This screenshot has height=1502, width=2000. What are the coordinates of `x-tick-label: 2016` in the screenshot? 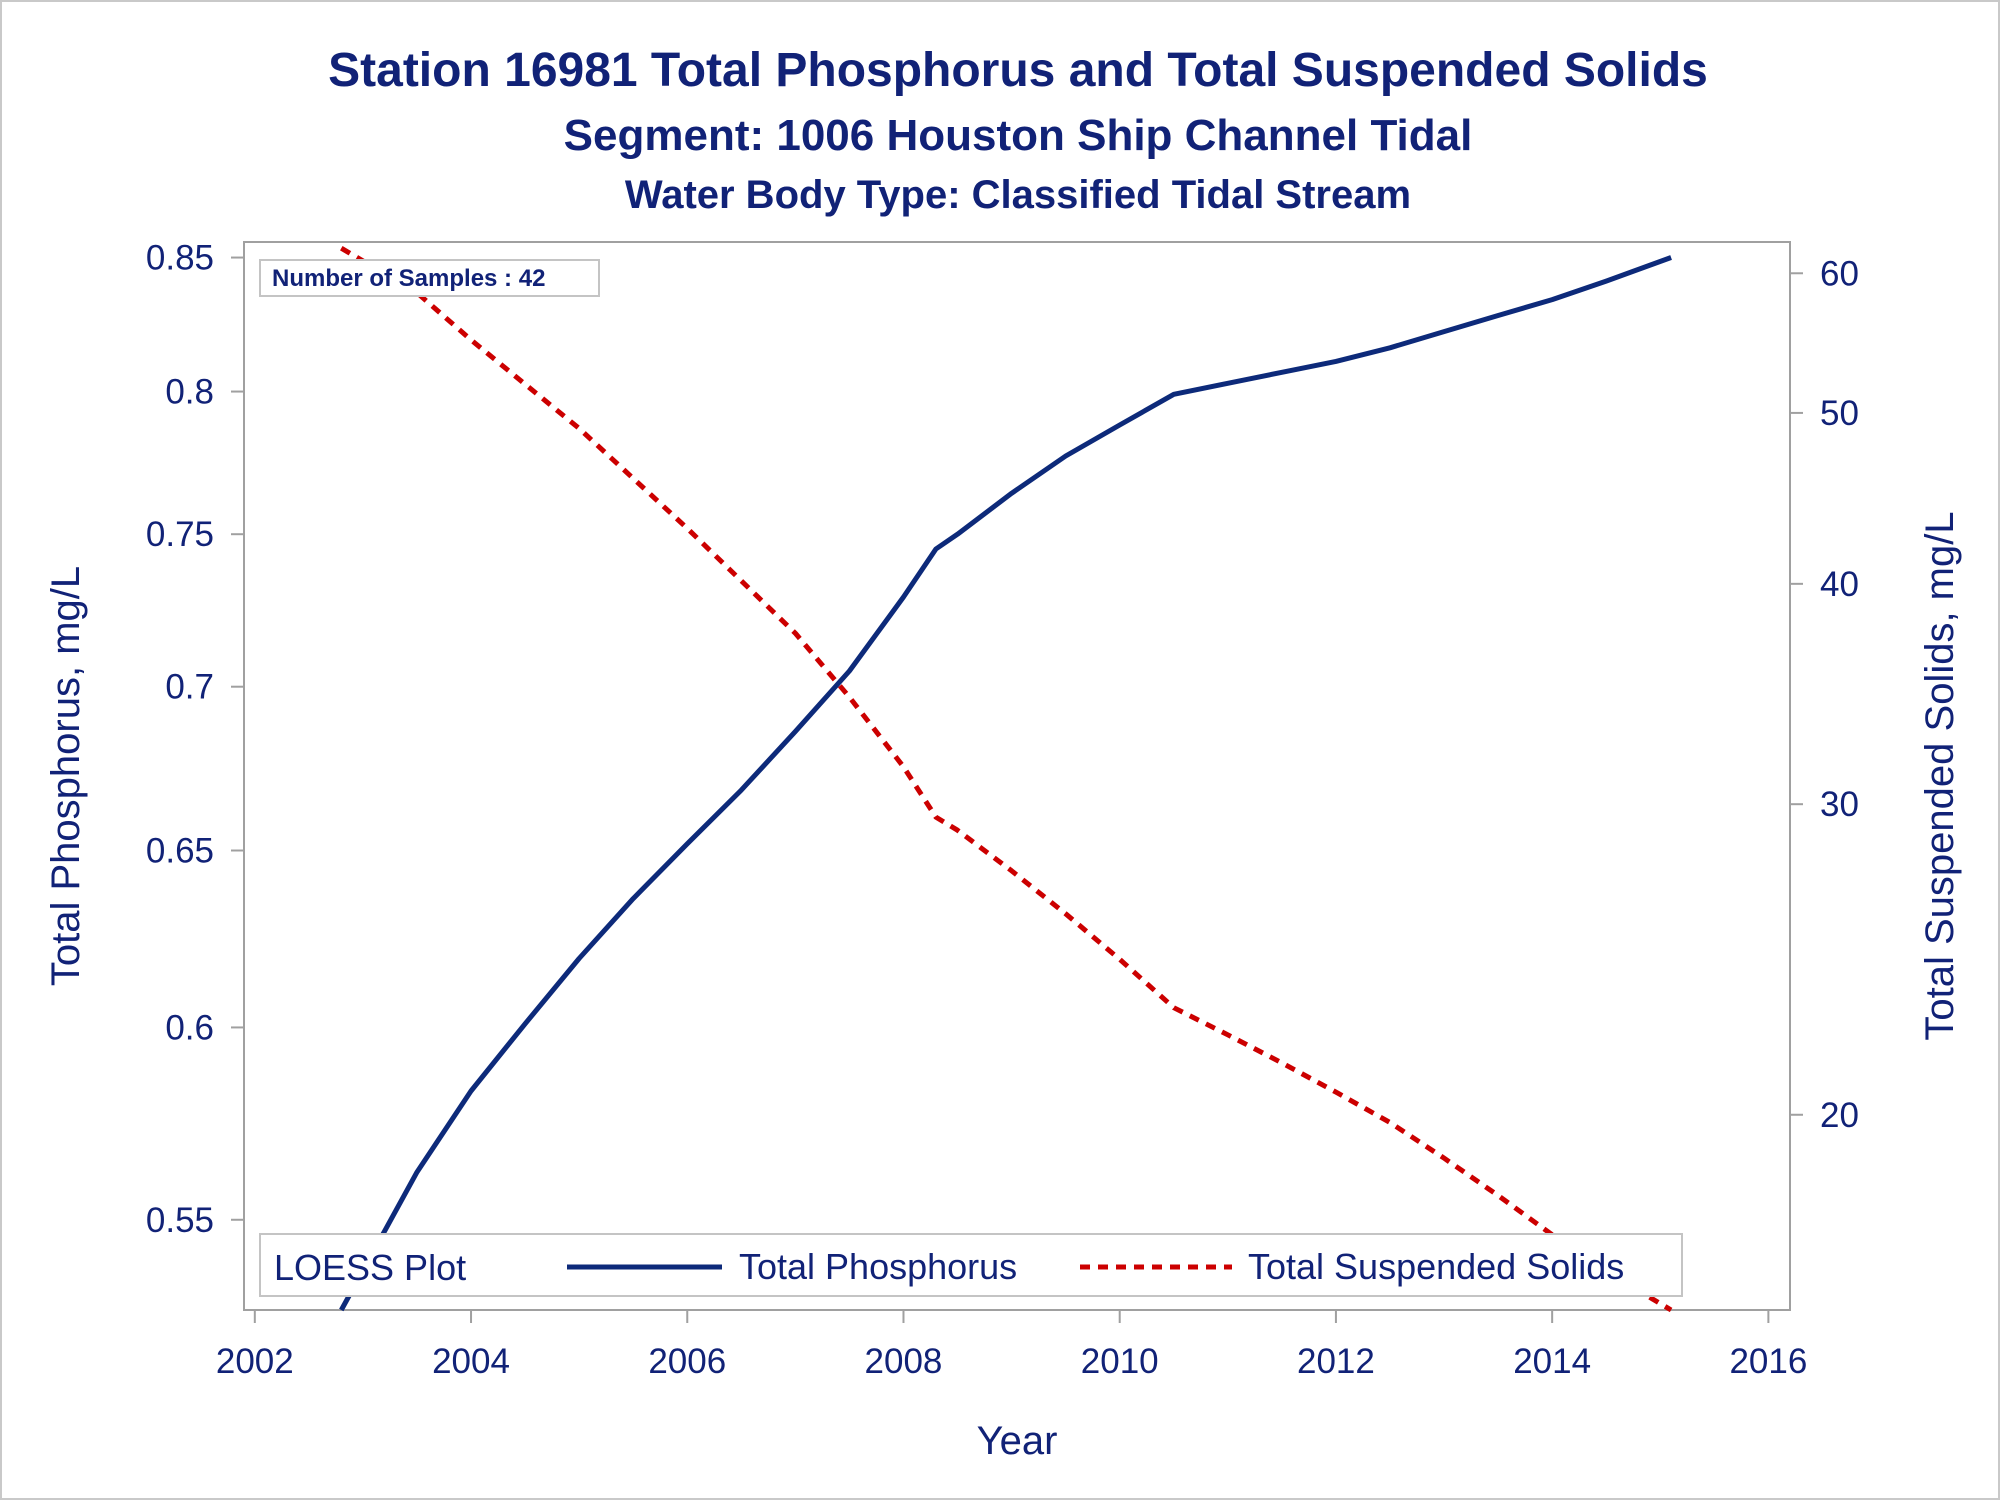 It's located at (1768, 1361).